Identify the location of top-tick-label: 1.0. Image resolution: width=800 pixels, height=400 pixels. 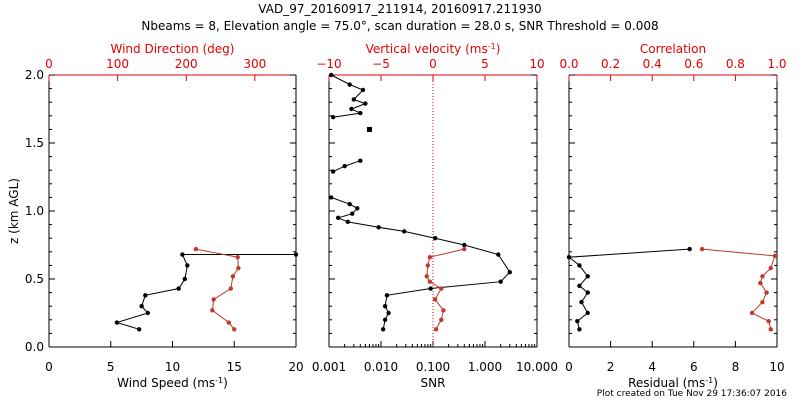
(776, 64).